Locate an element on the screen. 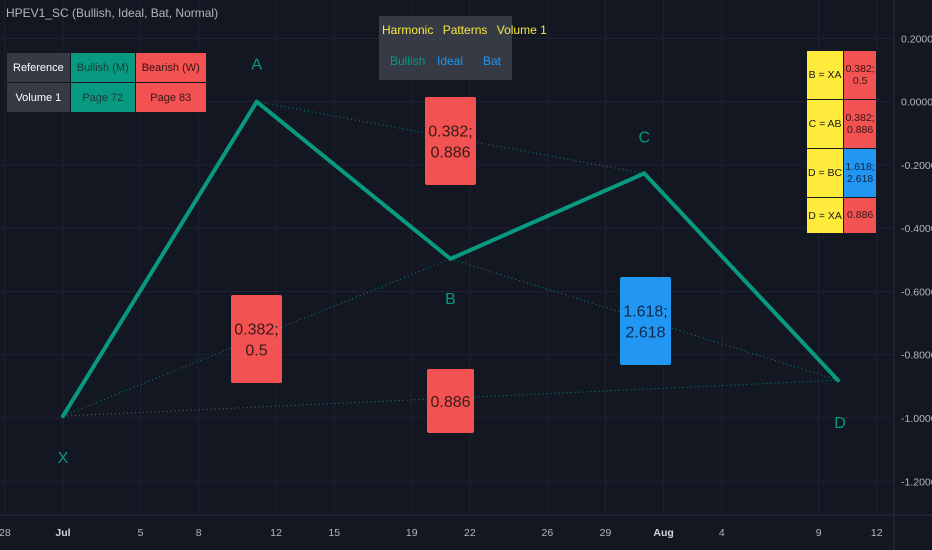 This screenshot has width=932, height=550. point-label-c: C is located at coordinates (644, 137).